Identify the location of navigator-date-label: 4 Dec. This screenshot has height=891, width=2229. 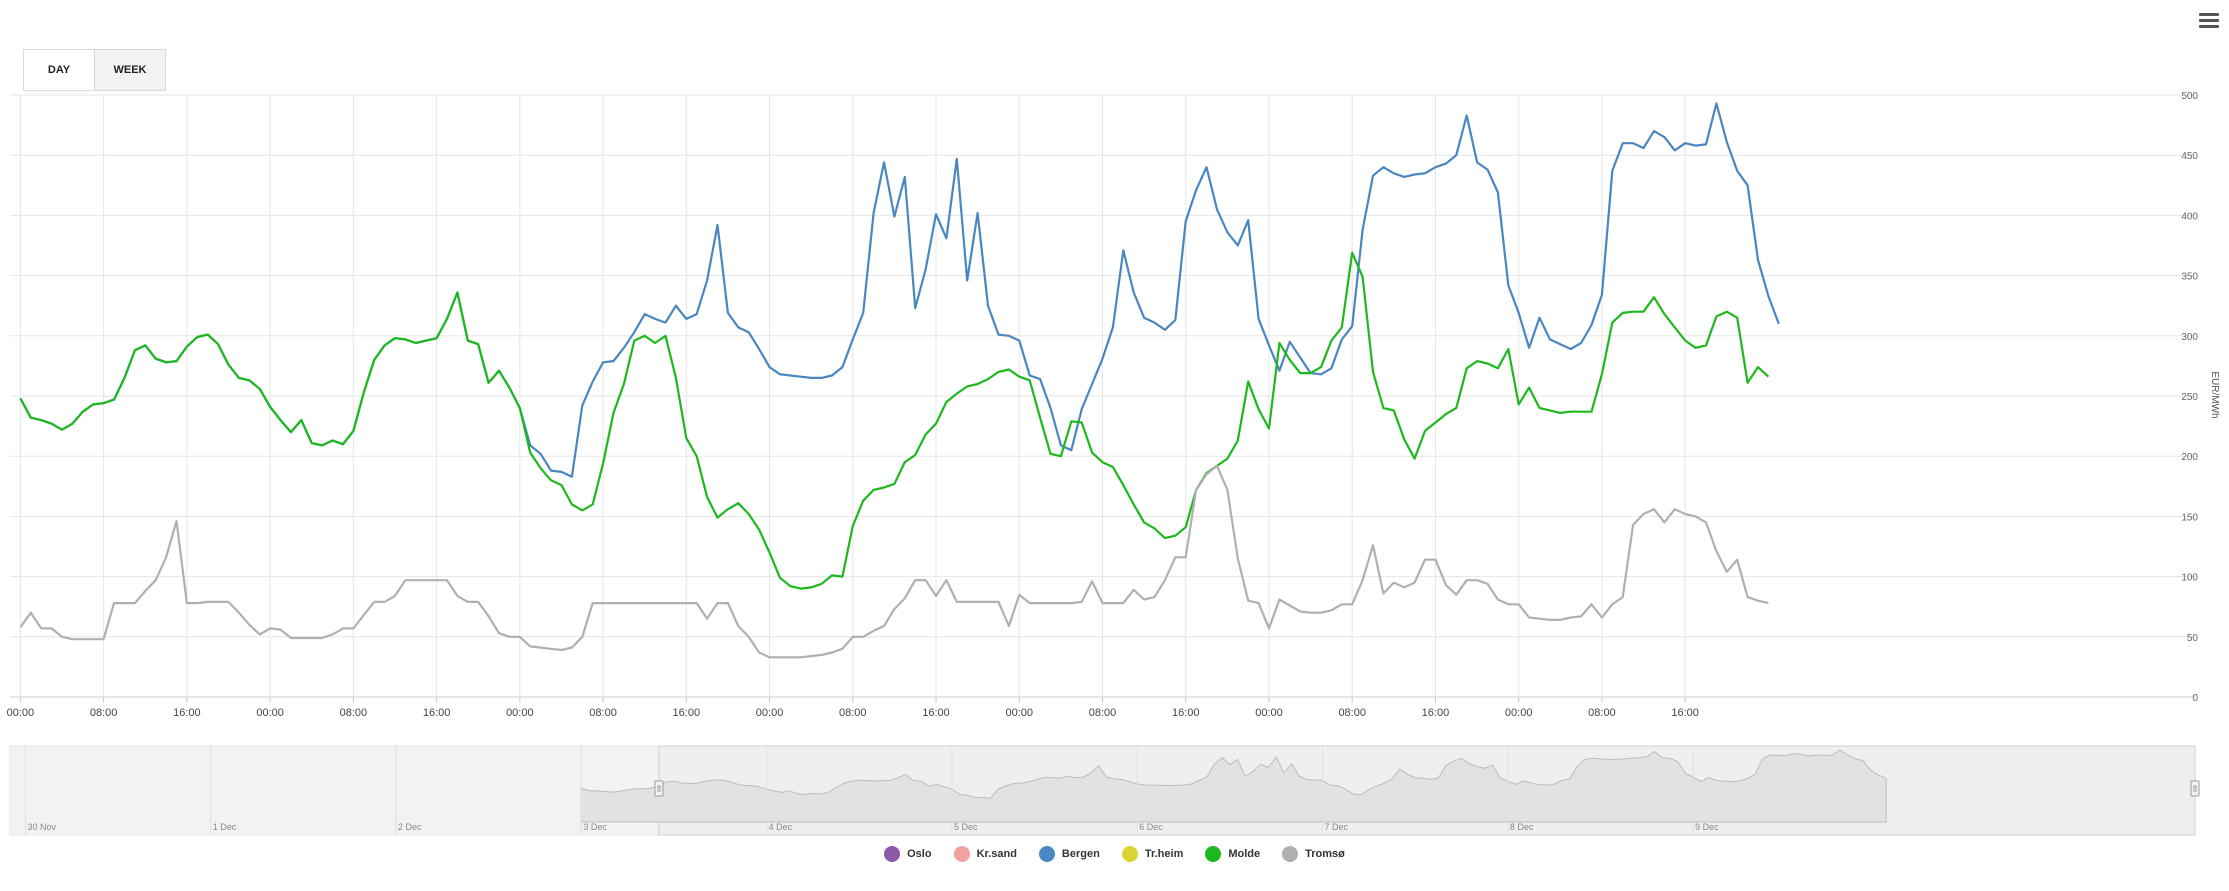
(781, 827).